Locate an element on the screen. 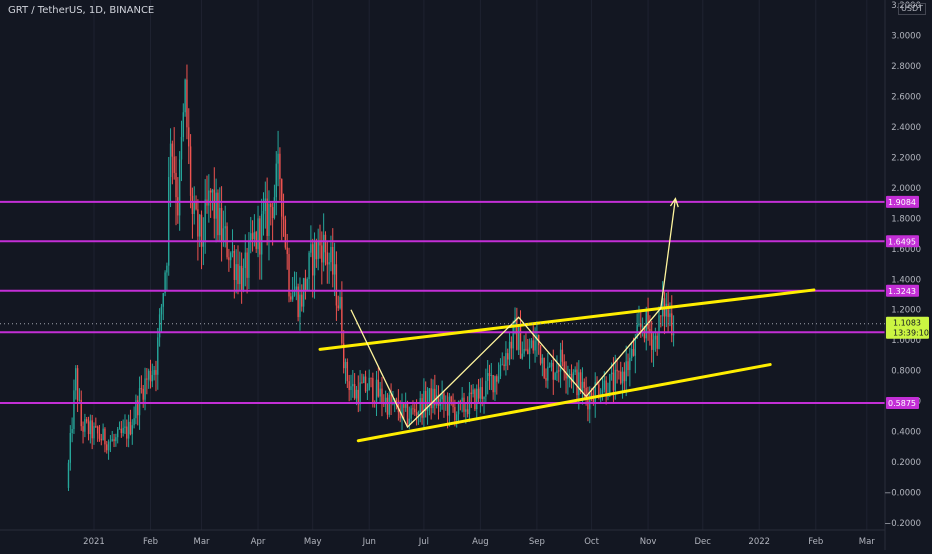 The width and height of the screenshot is (932, 554). level-price-label: 1.3243 is located at coordinates (902, 291).